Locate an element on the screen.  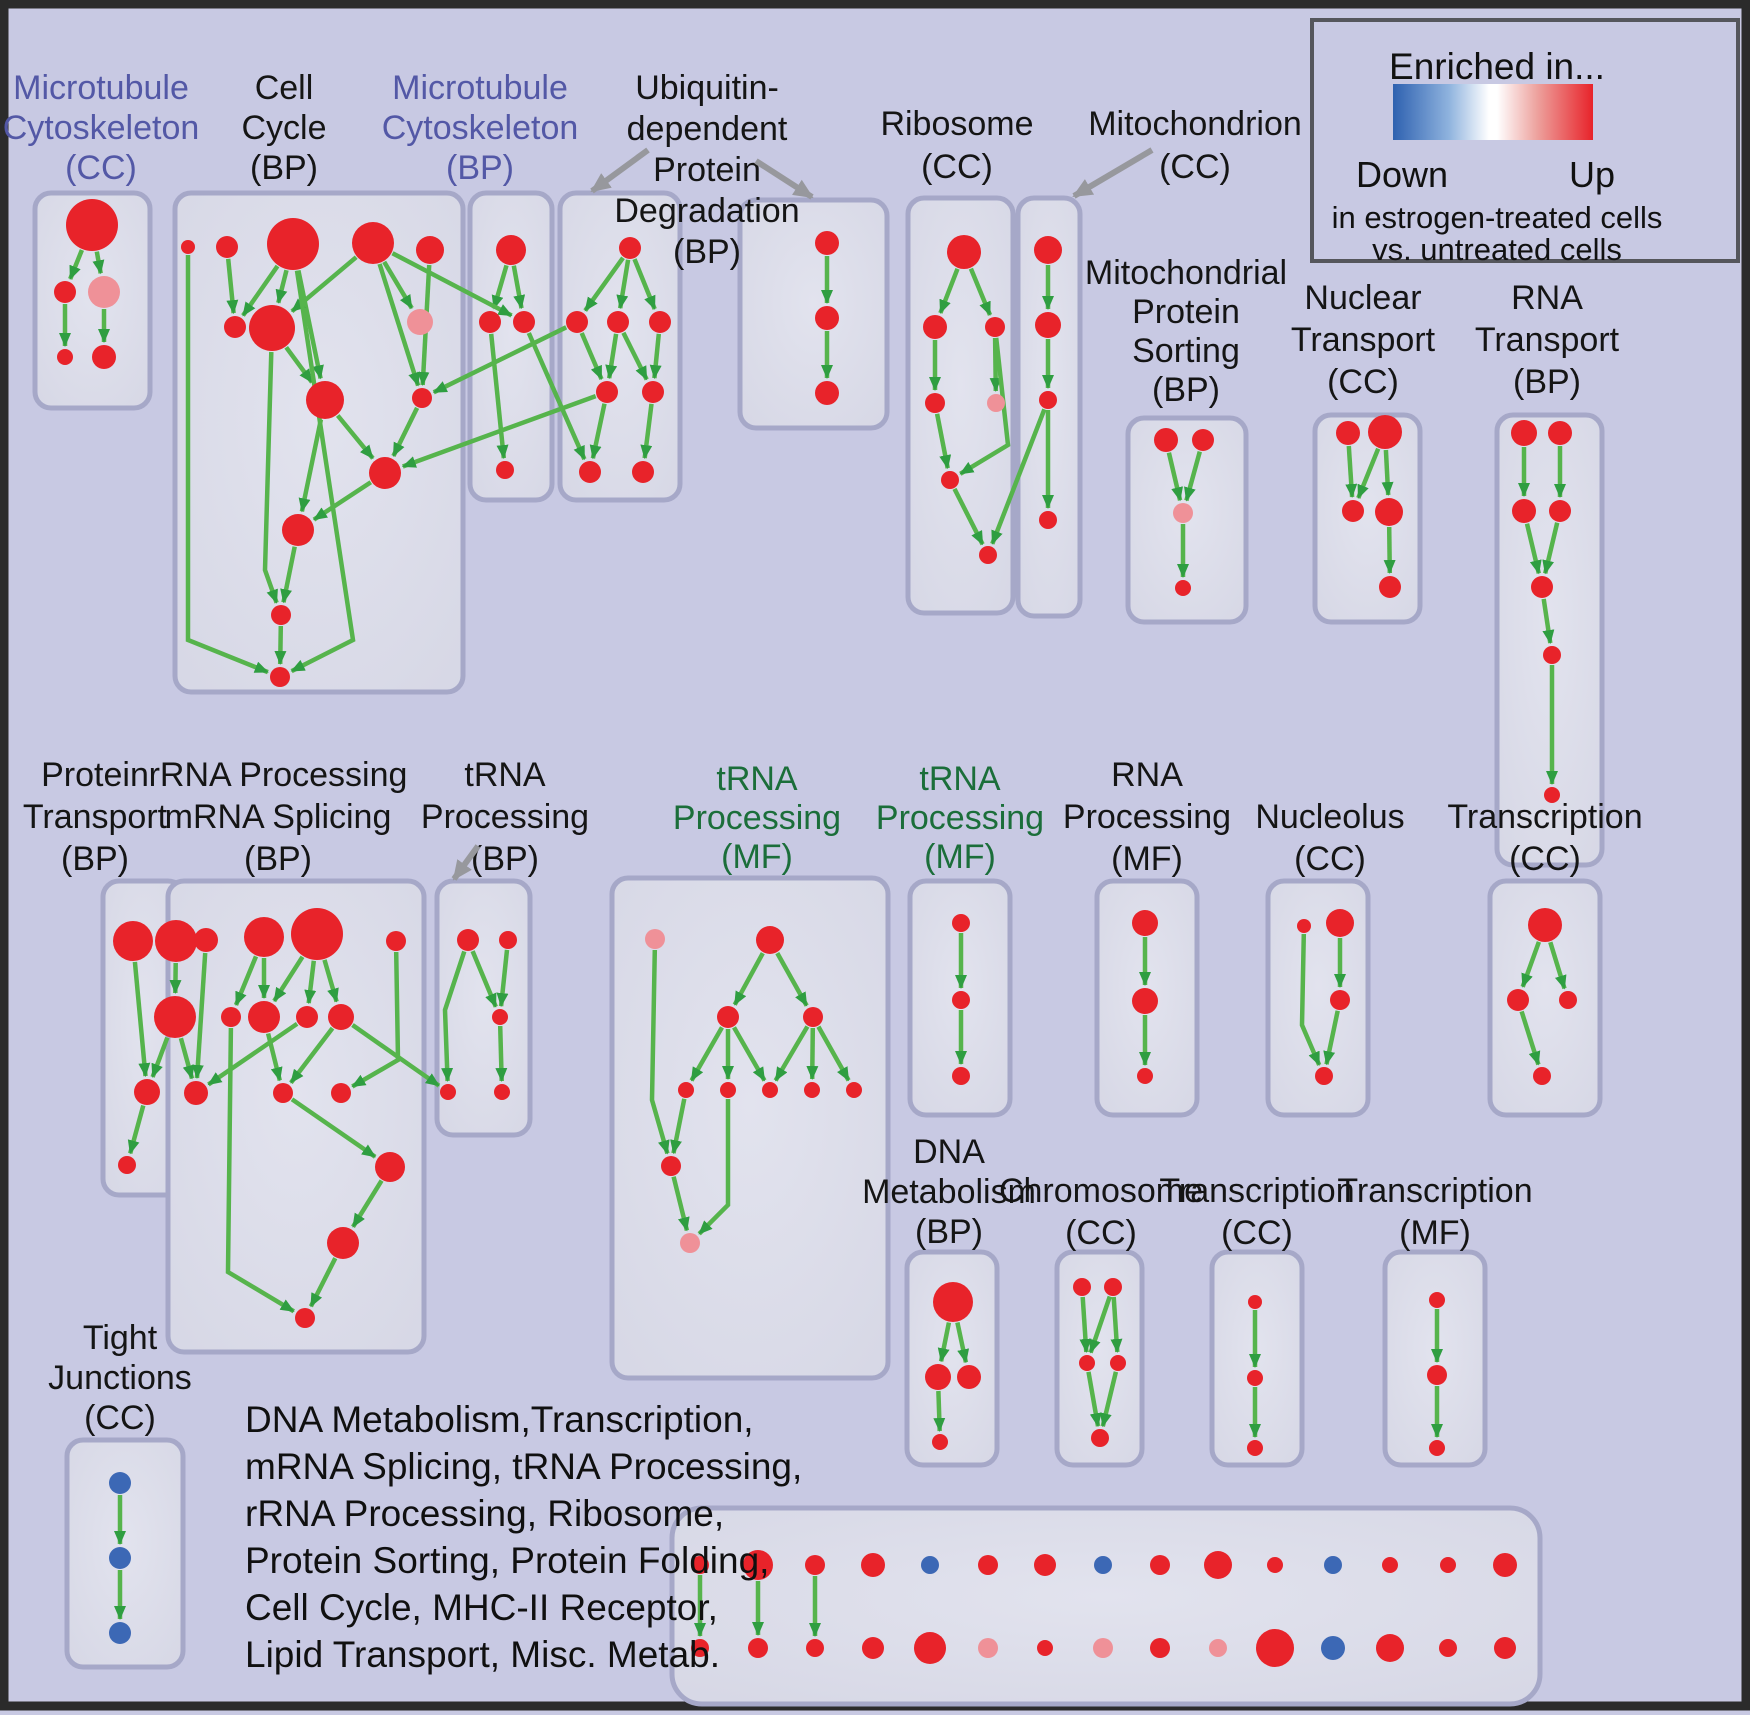
rrna-processing-mrna-splicing-bp-box is located at coordinates (296, 1116).